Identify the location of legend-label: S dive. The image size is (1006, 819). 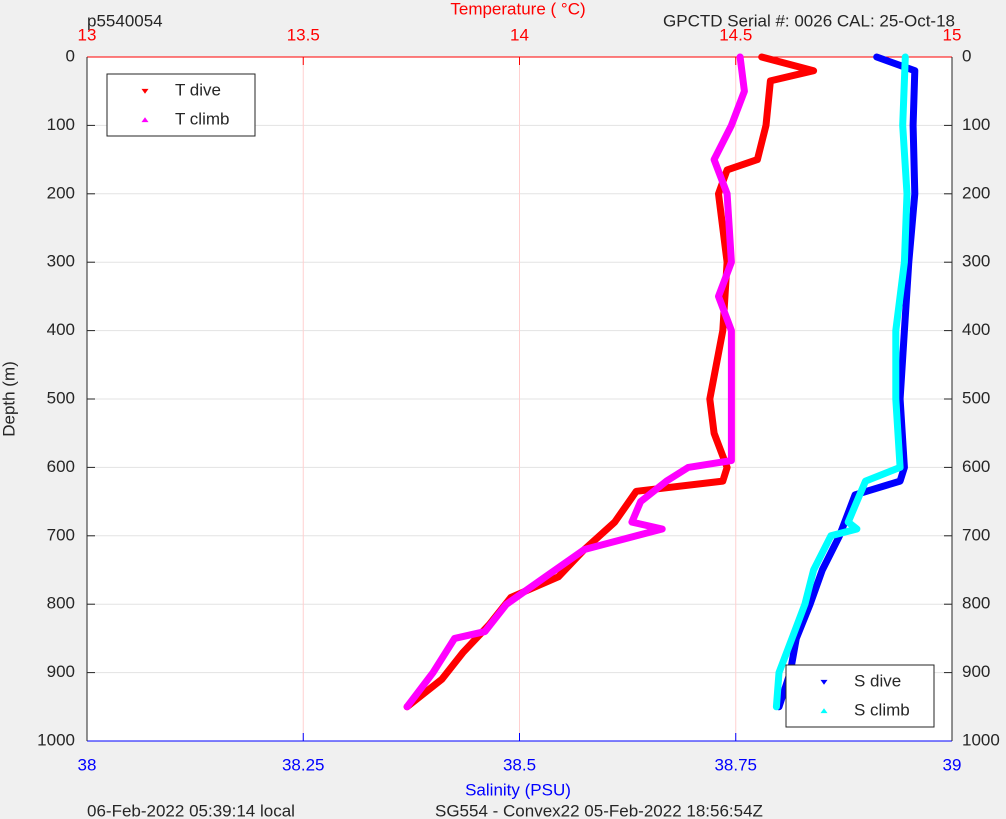
(877, 680).